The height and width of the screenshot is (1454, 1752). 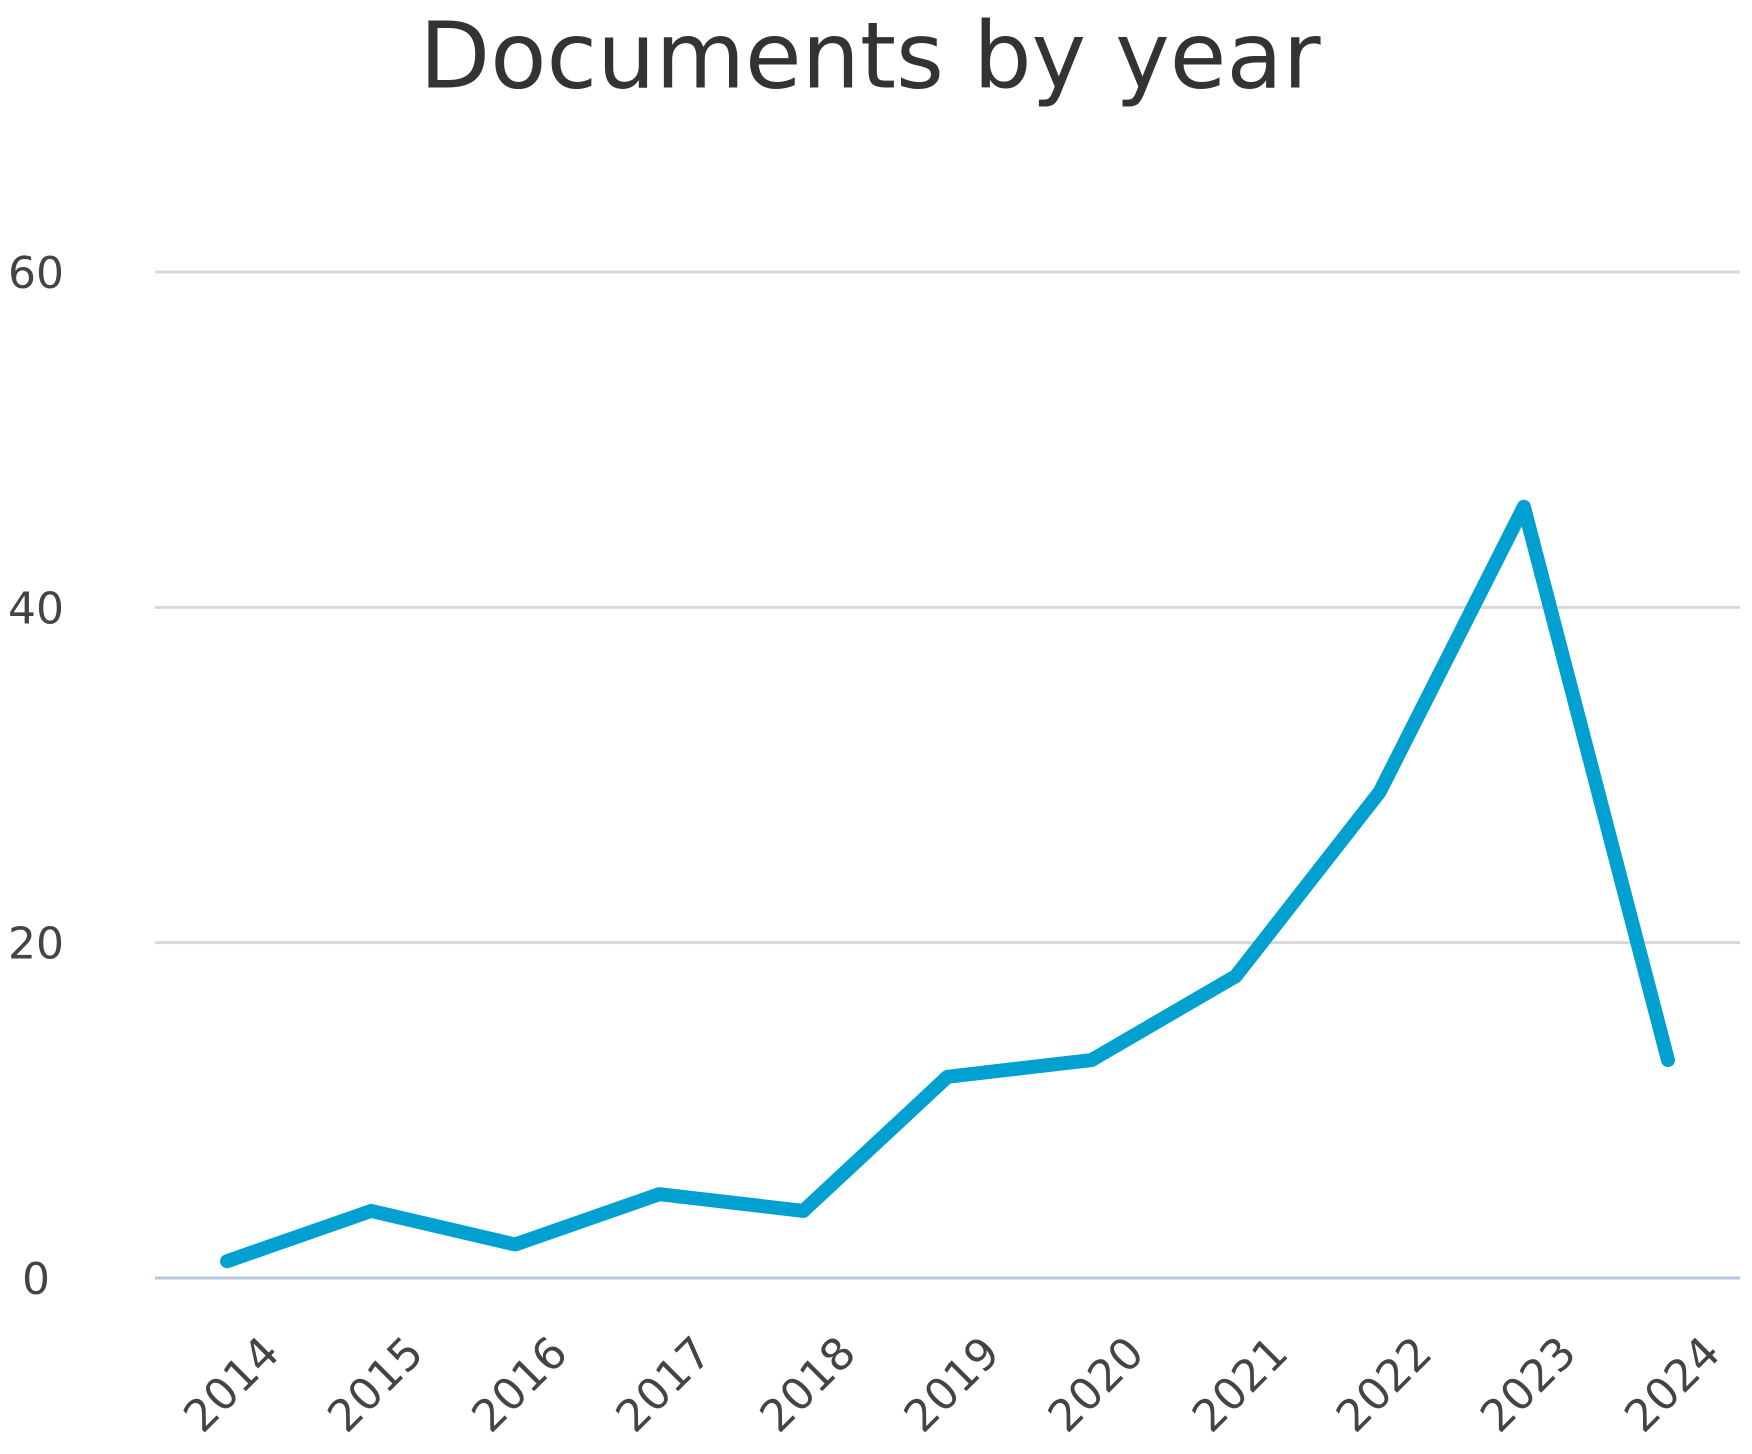 I want to click on x-tick-label: 2015, so click(x=375, y=1384).